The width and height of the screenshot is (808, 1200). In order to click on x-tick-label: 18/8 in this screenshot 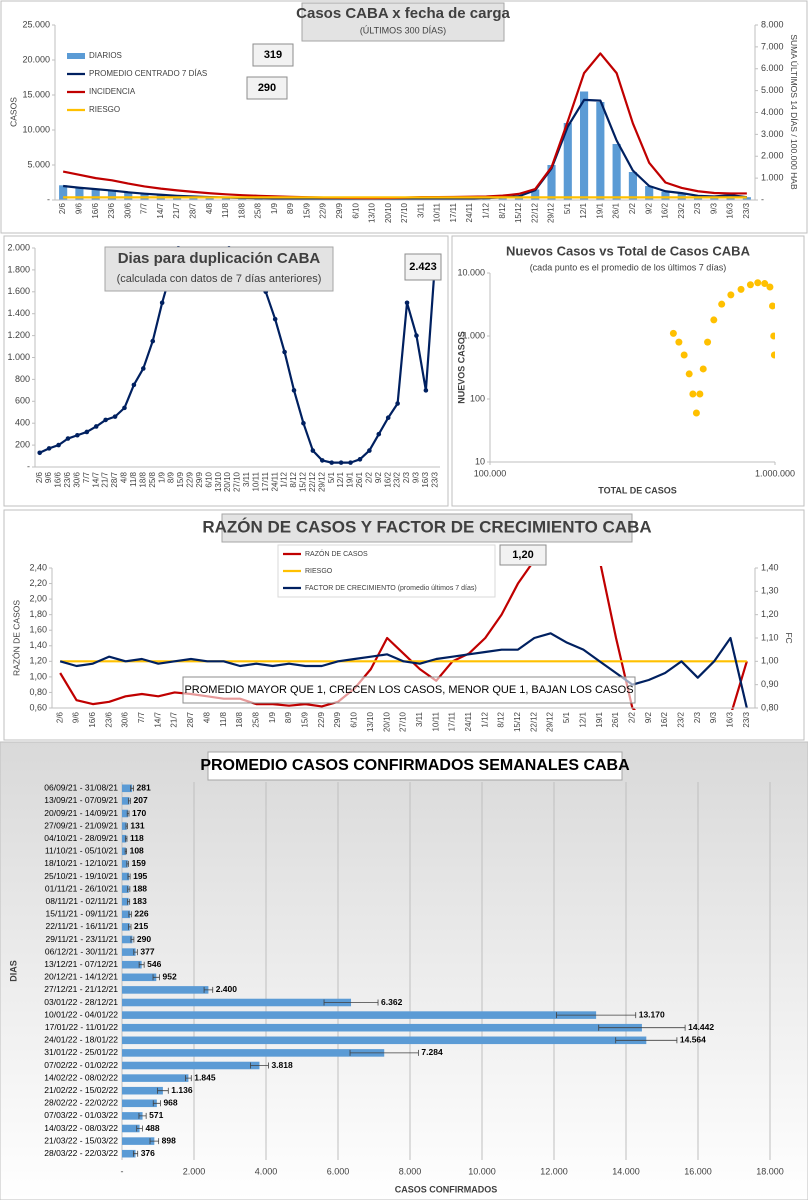, I will do `click(142, 479)`.